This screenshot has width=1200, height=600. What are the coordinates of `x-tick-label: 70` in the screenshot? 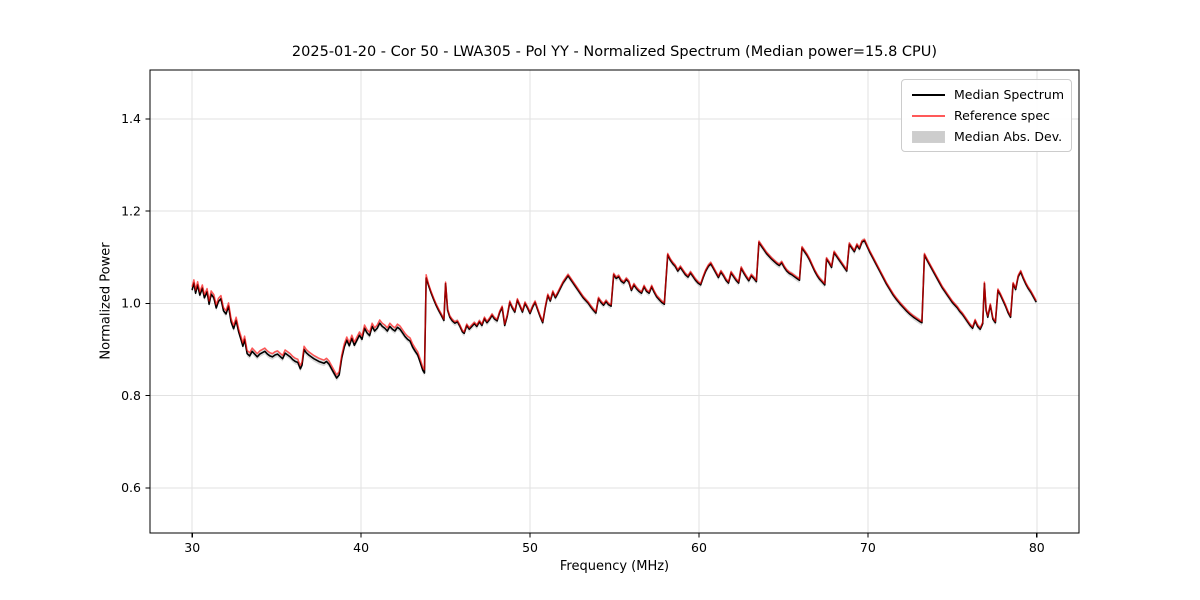 It's located at (868, 547).